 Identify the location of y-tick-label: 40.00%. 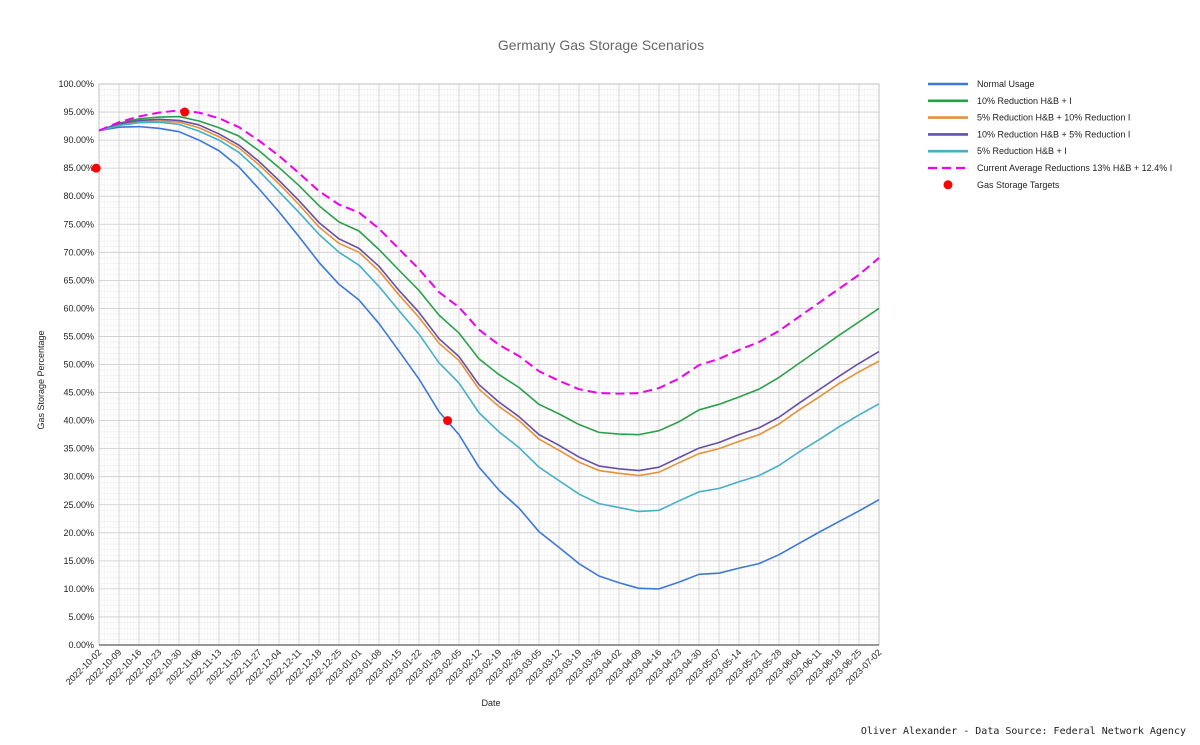
(78, 421).